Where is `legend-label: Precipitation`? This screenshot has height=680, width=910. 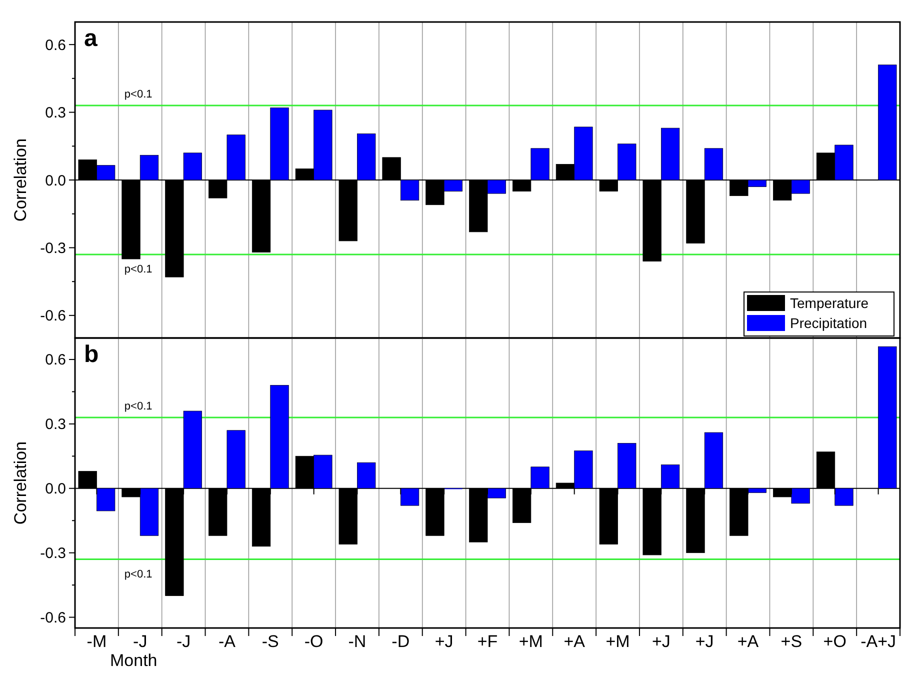 legend-label: Precipitation is located at coordinates (829, 322).